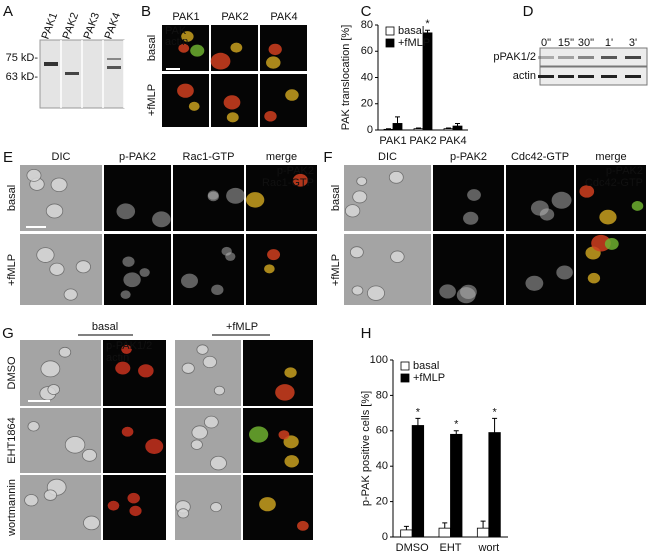 Image resolution: width=650 pixels, height=553 pixels. What do you see at coordinates (185, 17) in the screenshot?
I see `column-label: PAK1` at bounding box center [185, 17].